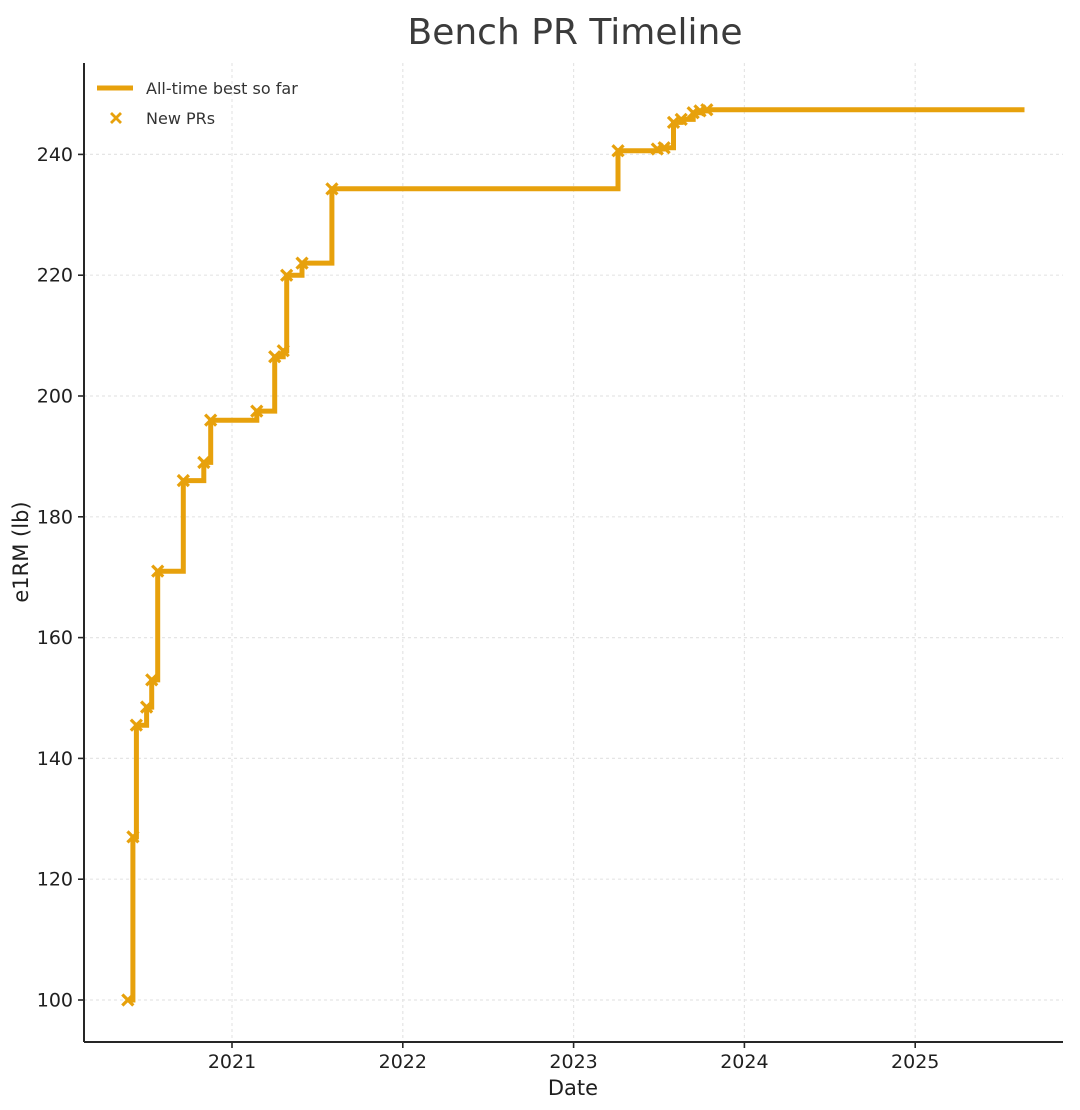 The height and width of the screenshot is (1110, 1080). I want to click on legend-label-all-time-best: All-time best so far, so click(222, 88).